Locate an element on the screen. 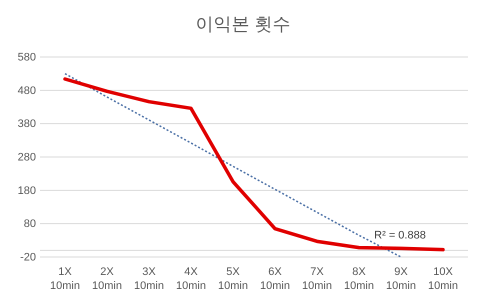 The image size is (486, 307). y-tick-label: 280 is located at coordinates (27, 158).